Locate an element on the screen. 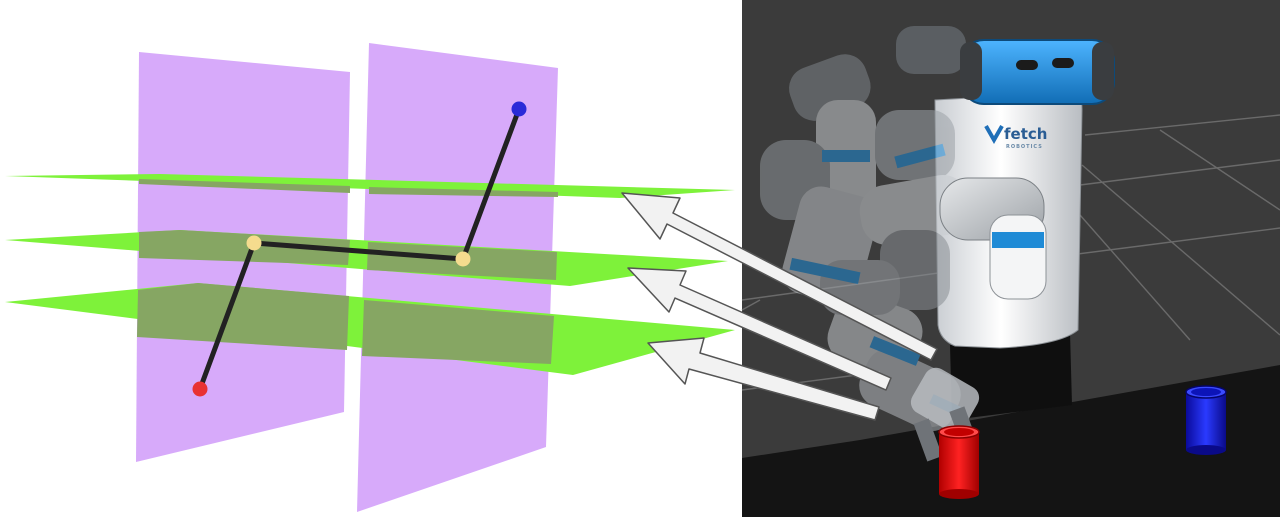 The width and height of the screenshot is (1280, 517). plane-intersections is located at coordinates (347, 271).